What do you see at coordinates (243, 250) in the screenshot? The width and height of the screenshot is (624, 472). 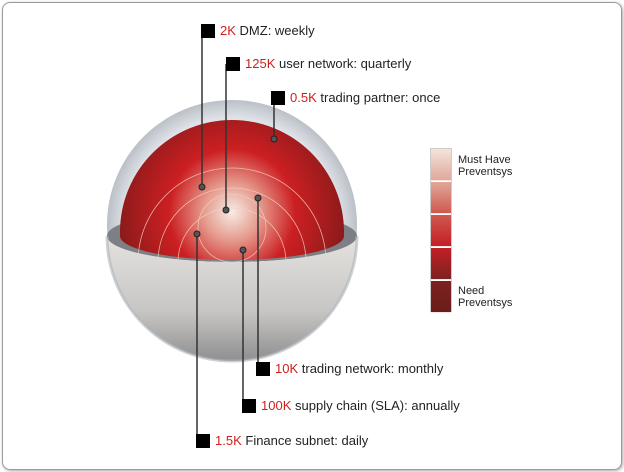 I see `supply-chain-marker-dot` at bounding box center [243, 250].